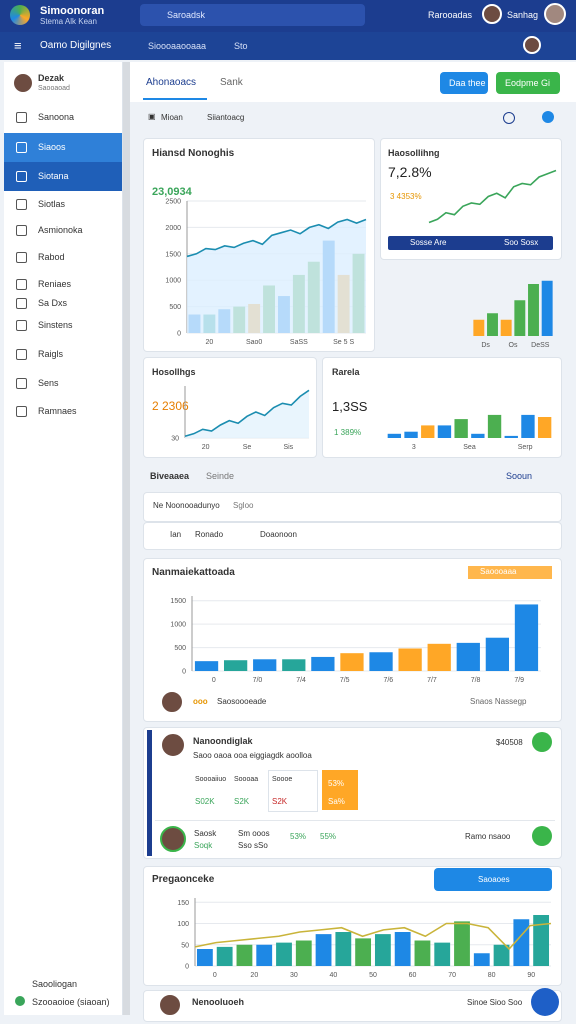 The image size is (576, 1024). Describe the element at coordinates (205, 833) in the screenshot. I see `cell: Saosk` at that location.